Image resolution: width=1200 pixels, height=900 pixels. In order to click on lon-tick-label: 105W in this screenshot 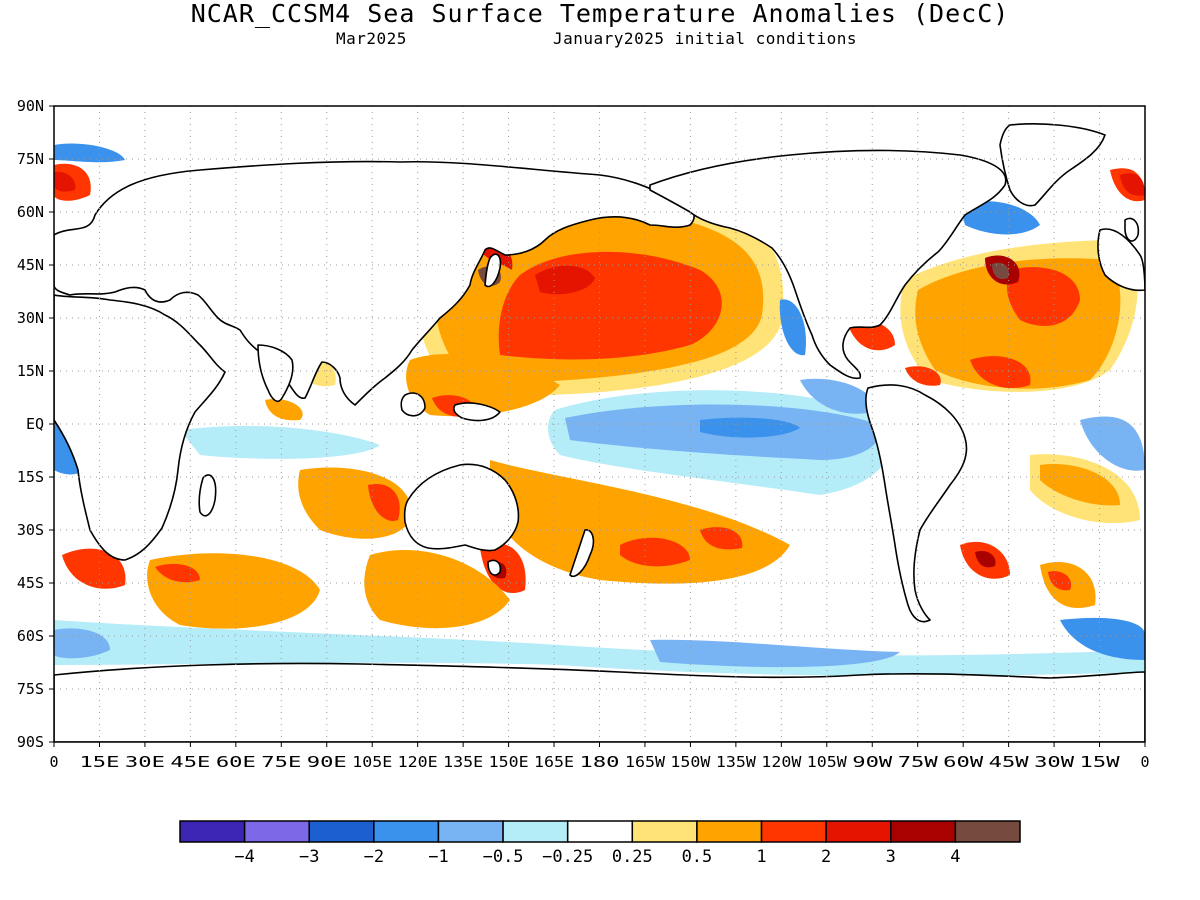, I will do `click(827, 762)`.